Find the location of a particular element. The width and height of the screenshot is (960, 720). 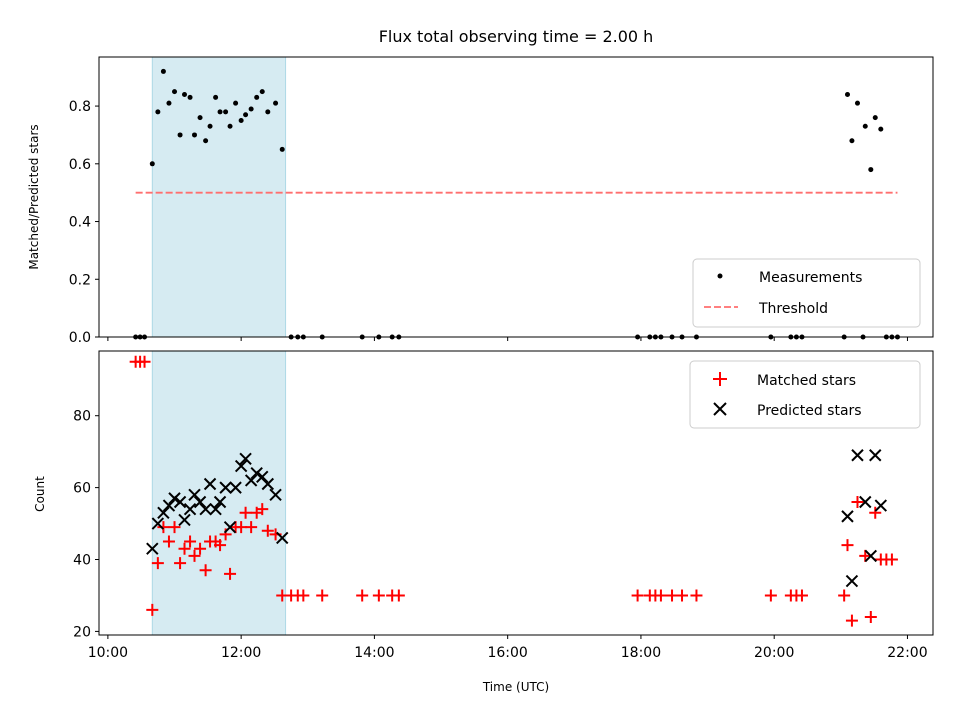

top-y-tick-label: 0.8 is located at coordinates (80, 107).